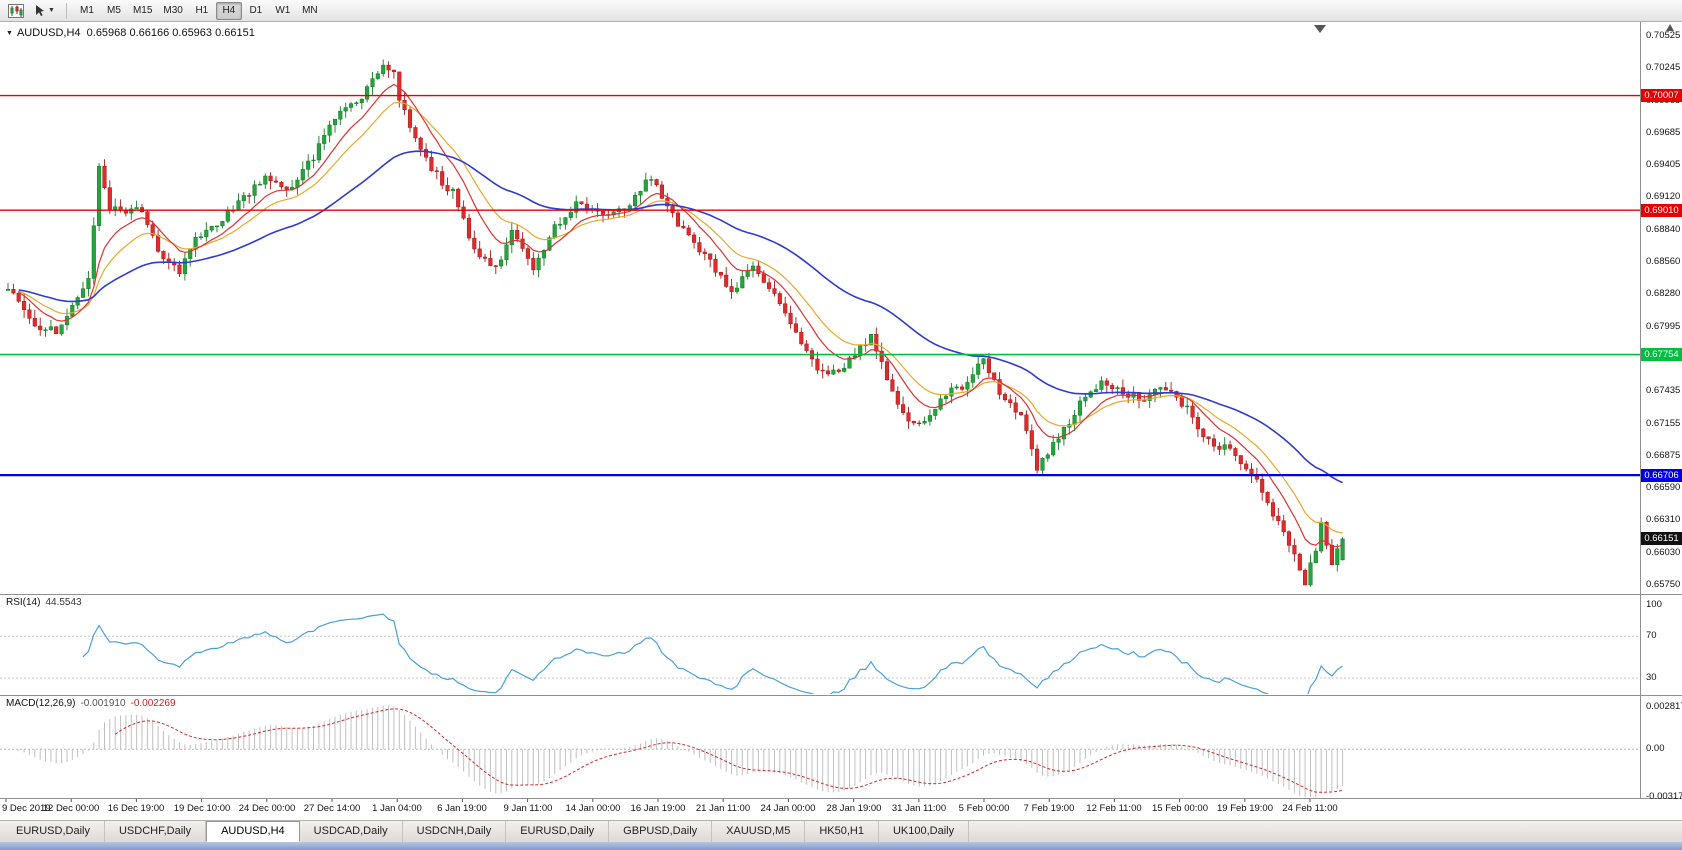  I want to click on macd-indicator-label: MACD(12,26,9) -0.001910 -0.002269, so click(91, 703).